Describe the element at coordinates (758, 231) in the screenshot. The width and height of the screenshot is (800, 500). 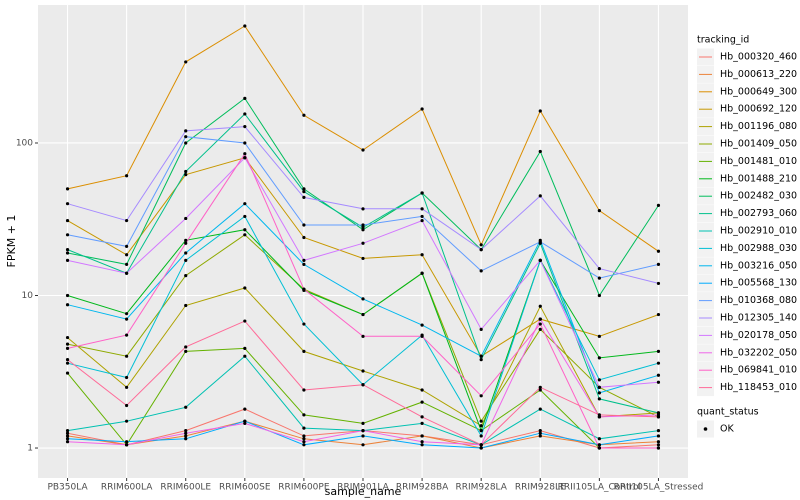
I see `legend-label: Hb_002910_010` at that location.